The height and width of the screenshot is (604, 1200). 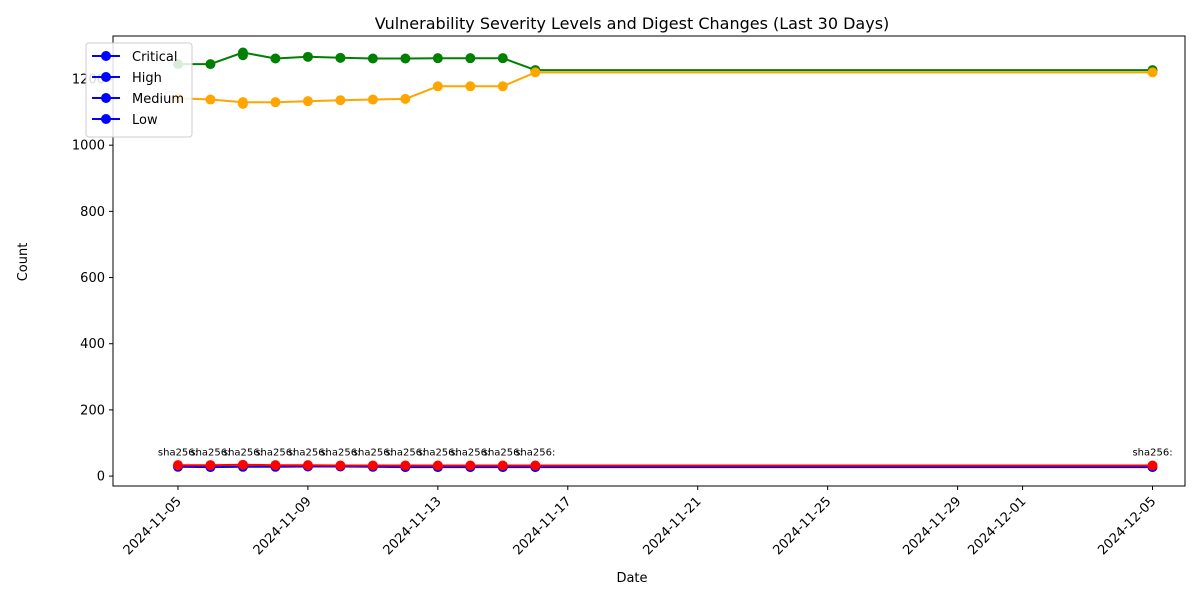 I want to click on legend-entry: Medium, so click(x=138, y=99).